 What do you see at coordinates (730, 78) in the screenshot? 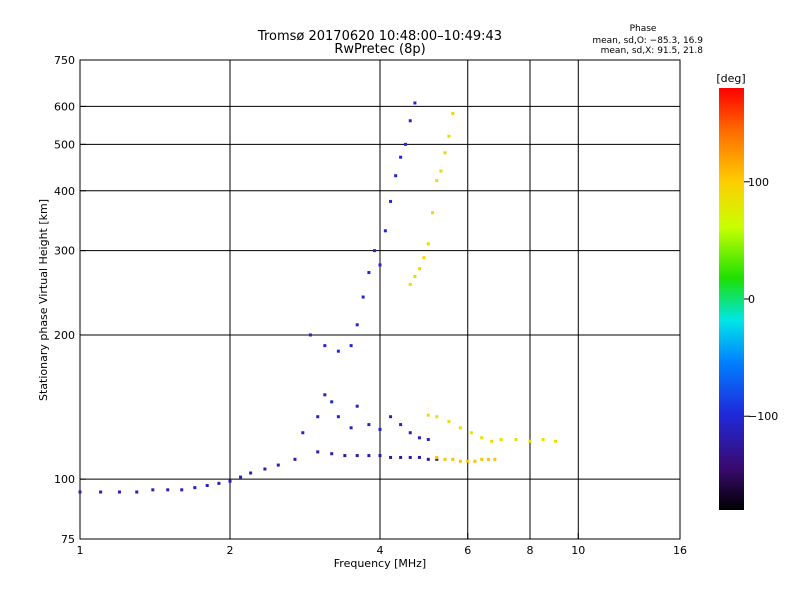
I see `colorbar-label: [deg]` at bounding box center [730, 78].